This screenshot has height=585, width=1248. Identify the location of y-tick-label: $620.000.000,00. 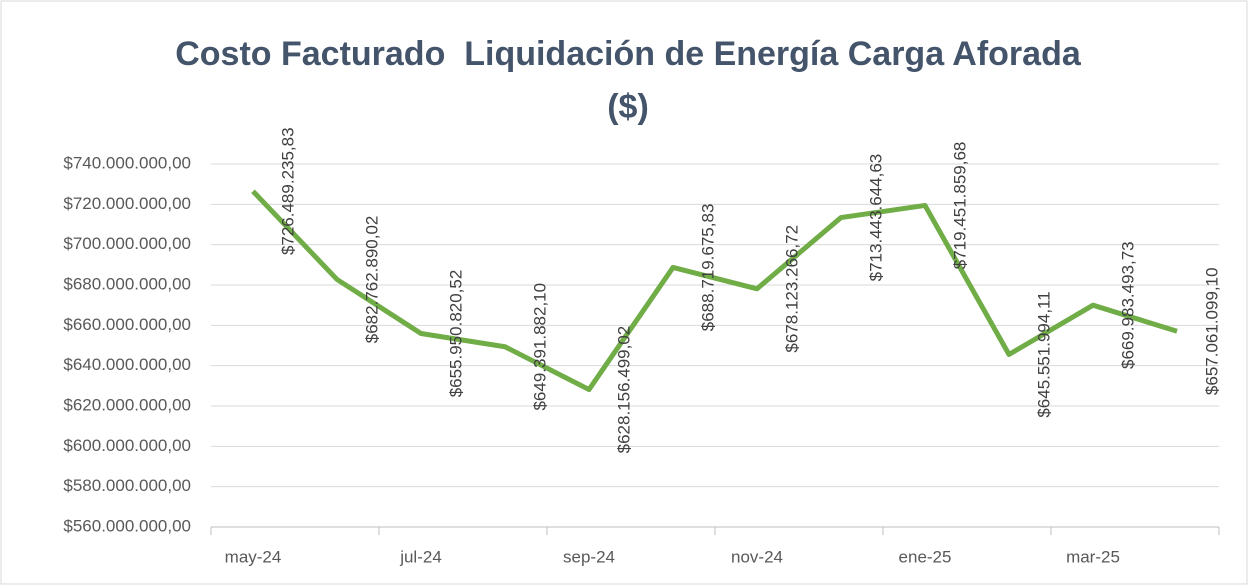
(127, 404).